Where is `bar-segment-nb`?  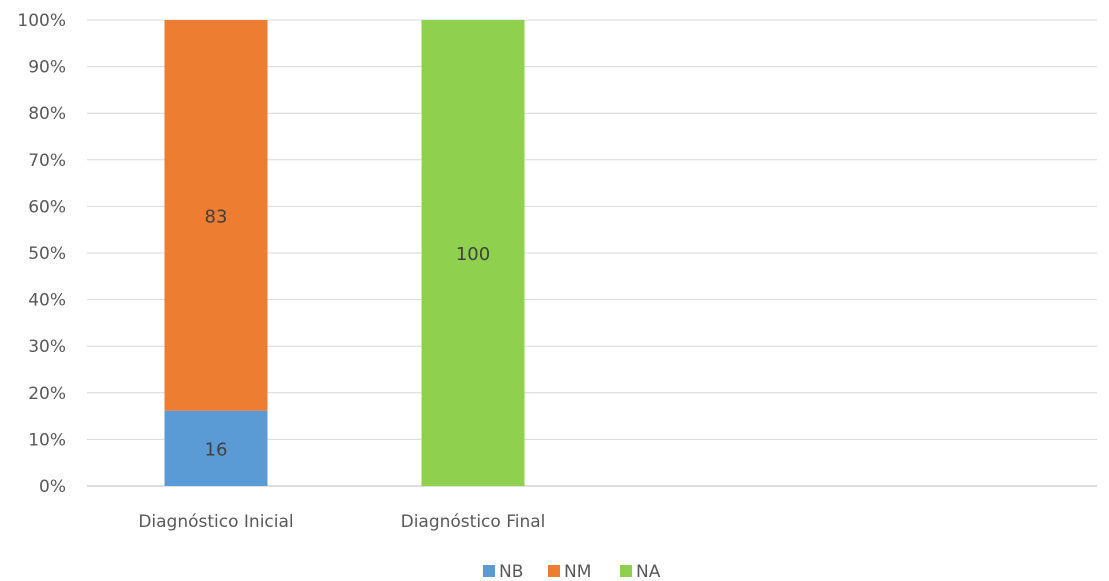
bar-segment-nb is located at coordinates (216, 448).